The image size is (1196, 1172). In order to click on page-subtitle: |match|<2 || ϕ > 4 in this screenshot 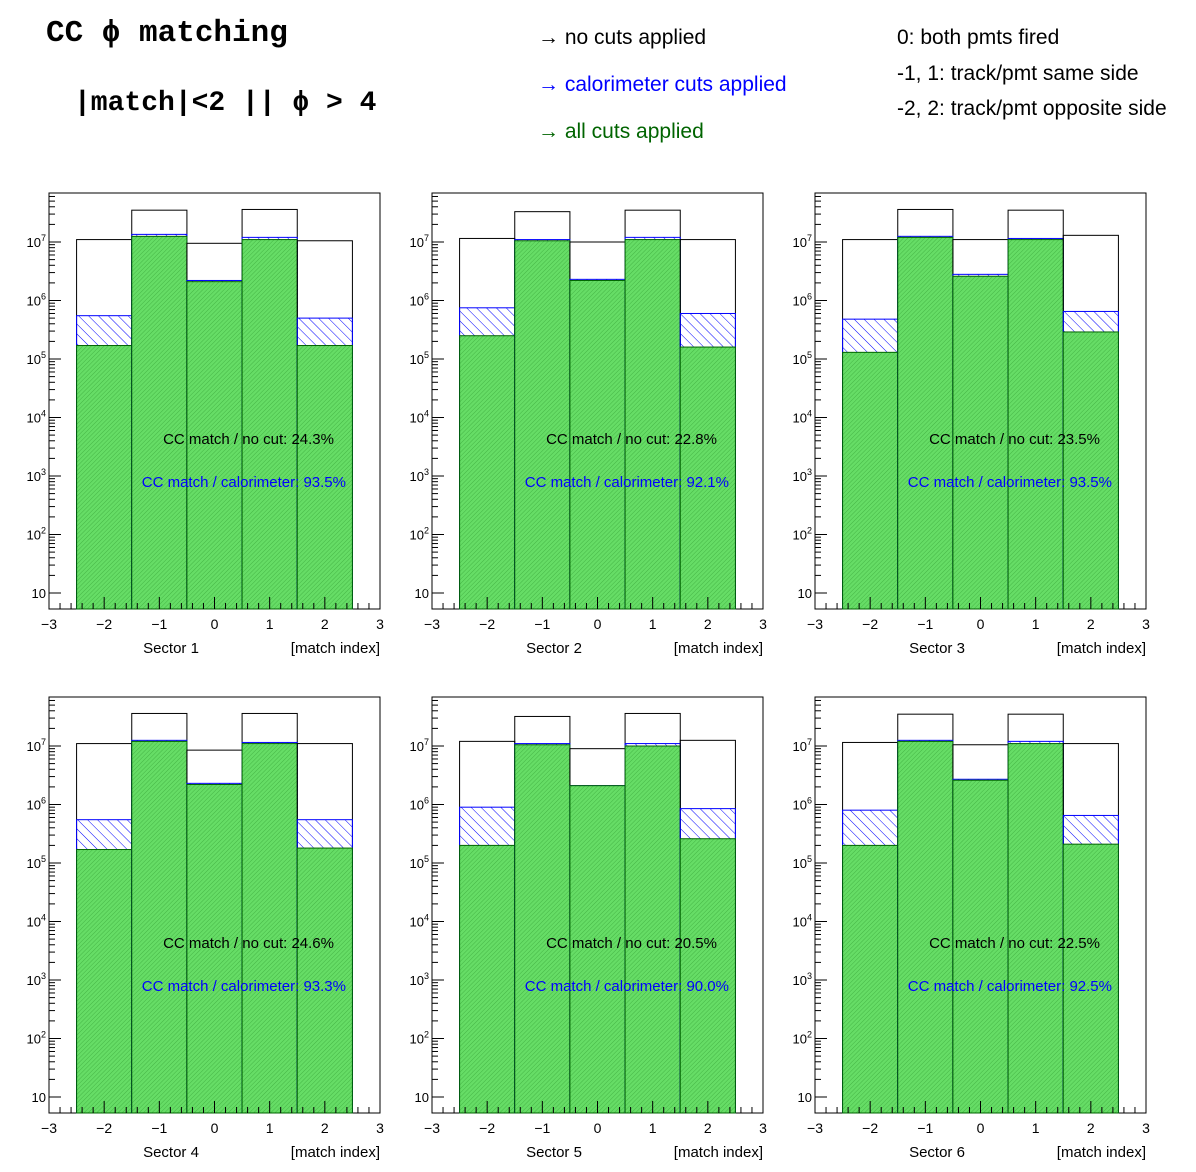, I will do `click(225, 103)`.